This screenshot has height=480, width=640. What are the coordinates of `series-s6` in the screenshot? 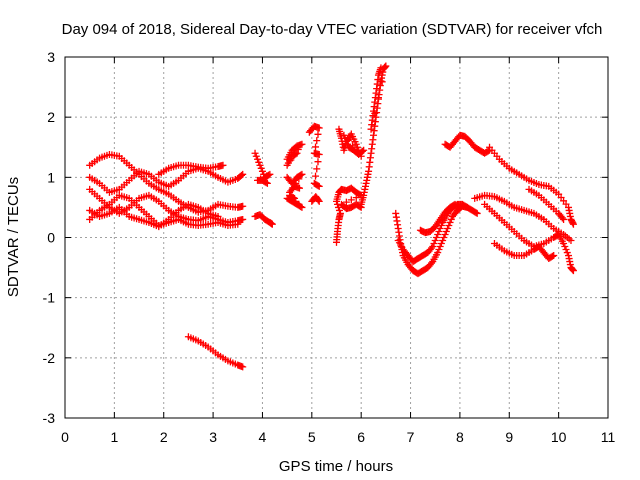 It's located at (191, 169).